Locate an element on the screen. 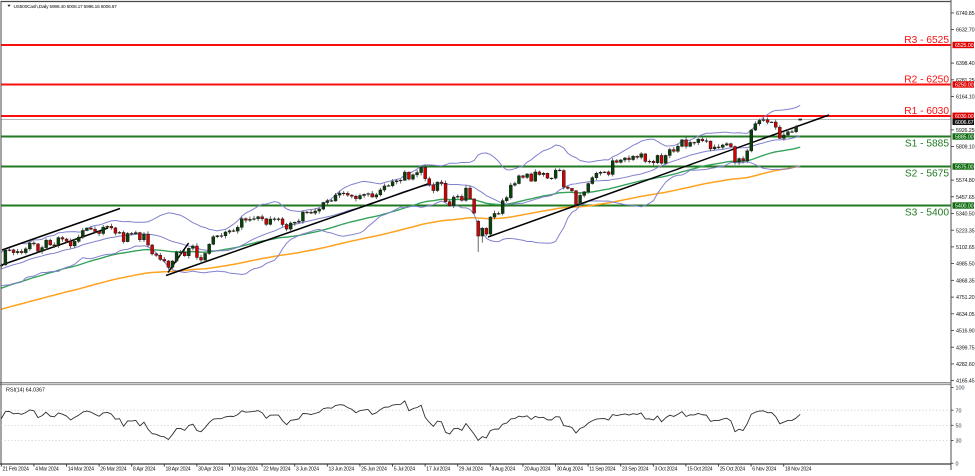 The height and width of the screenshot is (476, 975). svg-text: S1 - 5885 is located at coordinates (927, 144).